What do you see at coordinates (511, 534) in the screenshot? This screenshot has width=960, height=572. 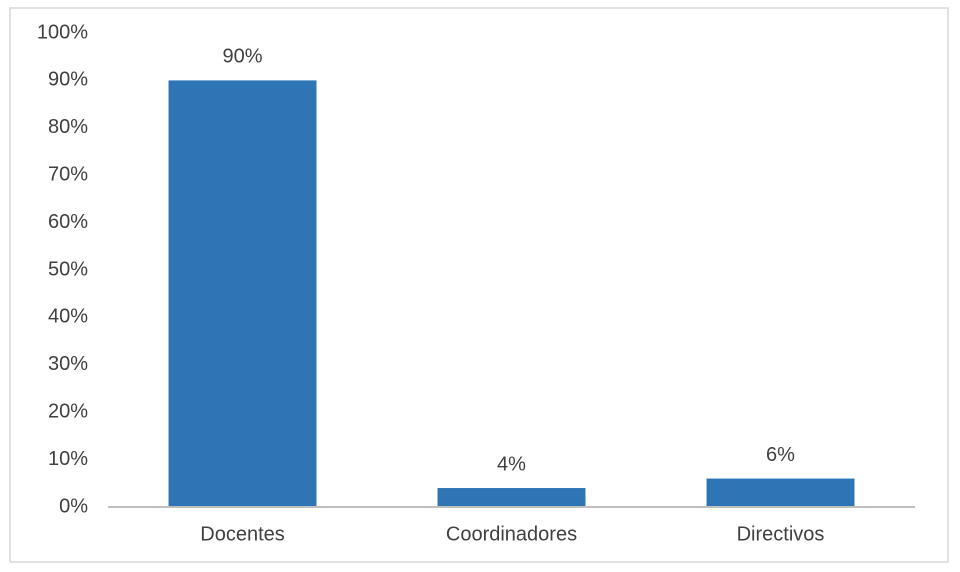 I see `x-tick-label: Coordinadores` at bounding box center [511, 534].